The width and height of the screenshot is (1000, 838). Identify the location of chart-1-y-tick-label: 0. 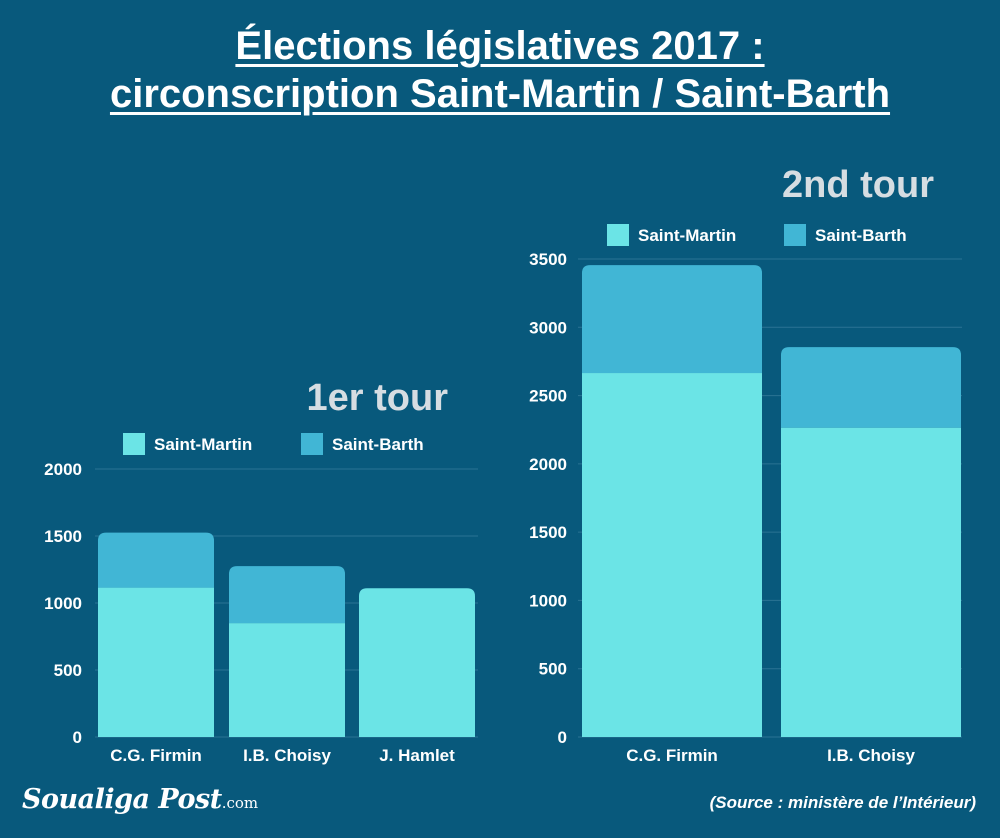
(77, 737).